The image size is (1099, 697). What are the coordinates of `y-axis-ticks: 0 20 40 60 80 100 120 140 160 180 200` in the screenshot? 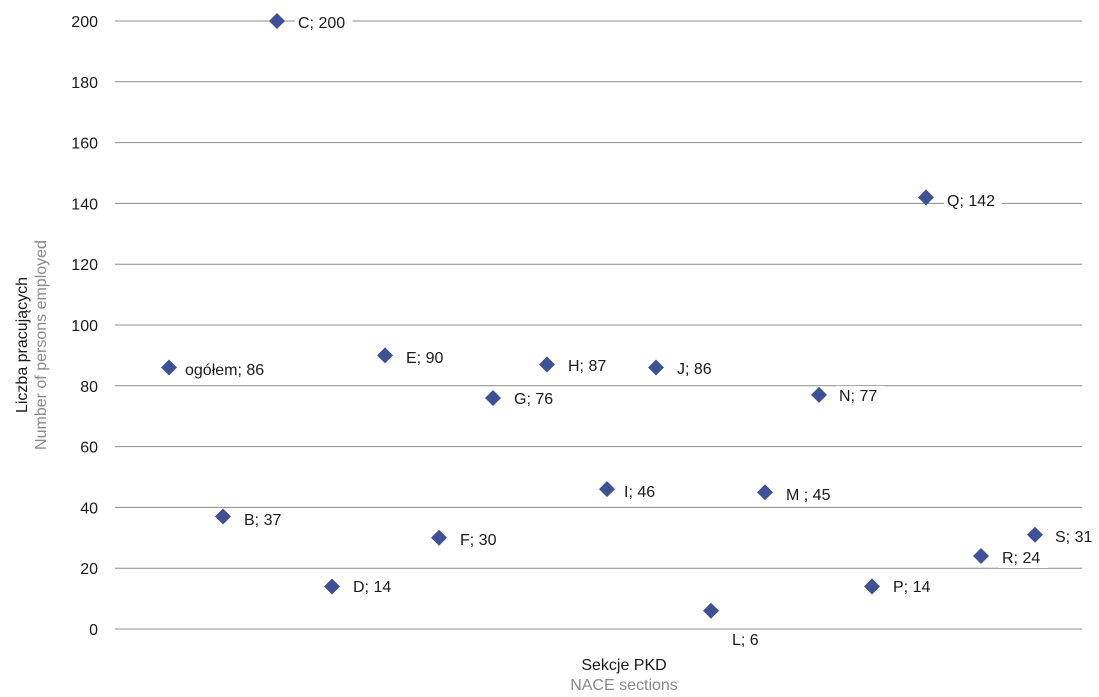 It's located at (84, 326).